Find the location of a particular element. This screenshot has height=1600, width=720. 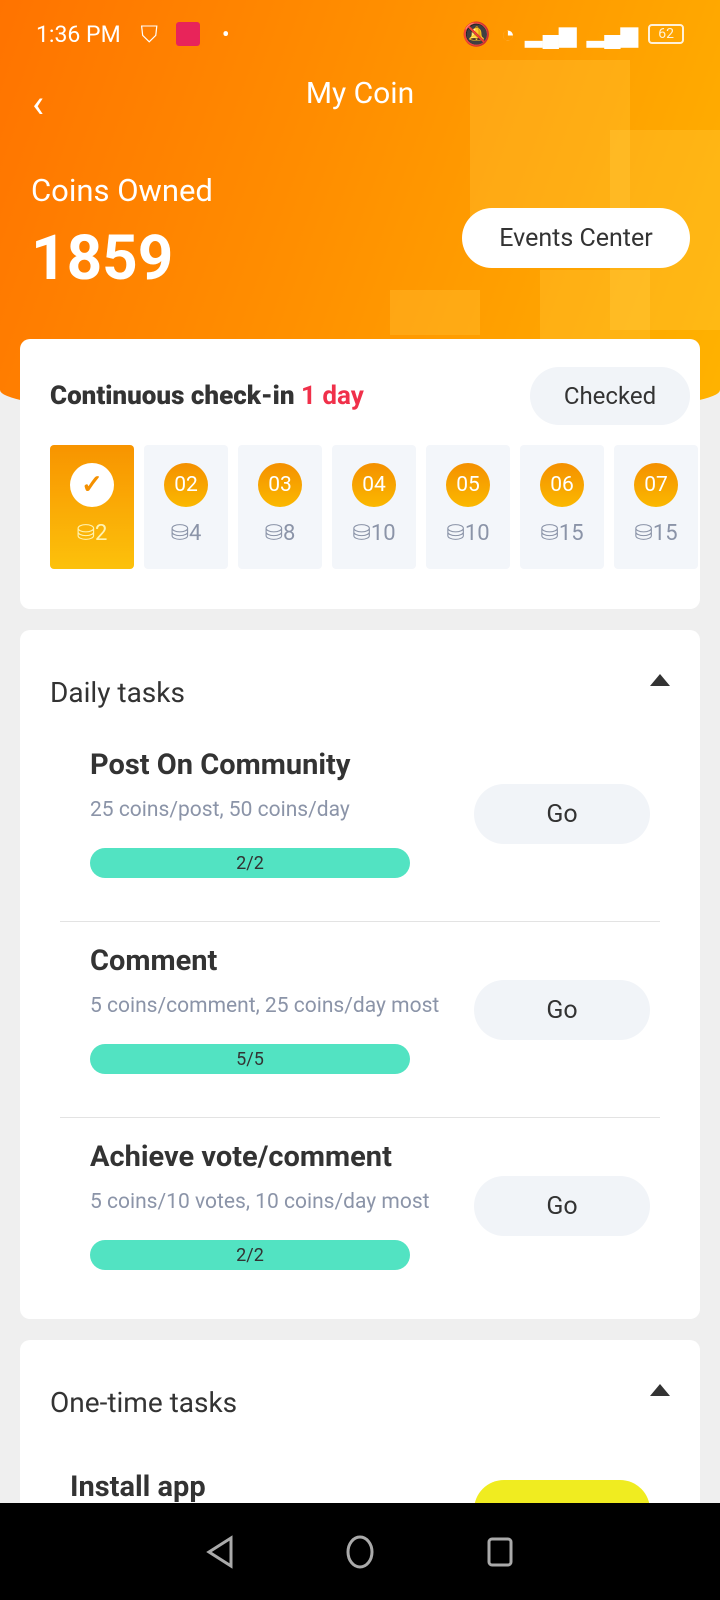

day-number: 03 is located at coordinates (280, 485).